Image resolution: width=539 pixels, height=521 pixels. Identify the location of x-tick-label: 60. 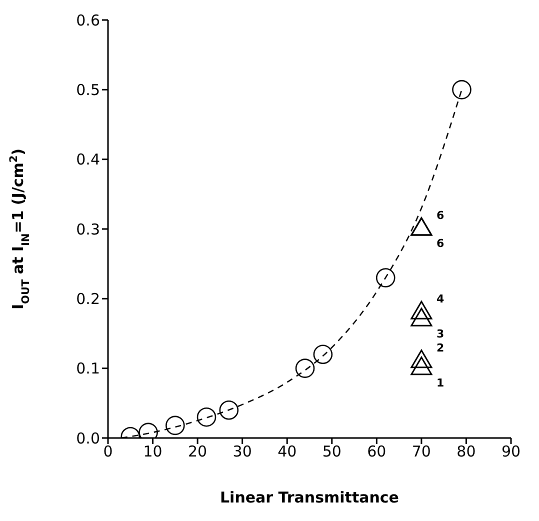
(376, 451).